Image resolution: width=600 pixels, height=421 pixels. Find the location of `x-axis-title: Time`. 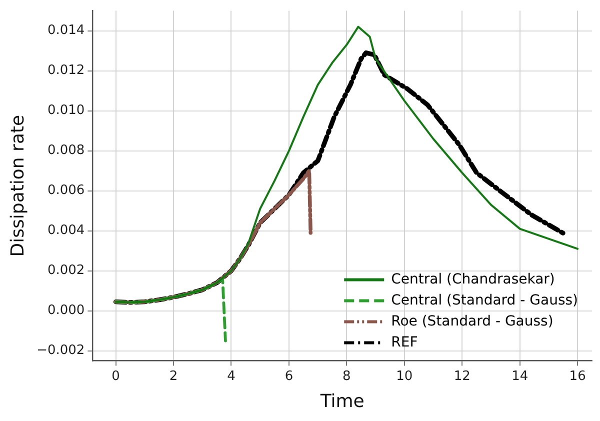

x-axis-title: Time is located at coordinates (341, 401).